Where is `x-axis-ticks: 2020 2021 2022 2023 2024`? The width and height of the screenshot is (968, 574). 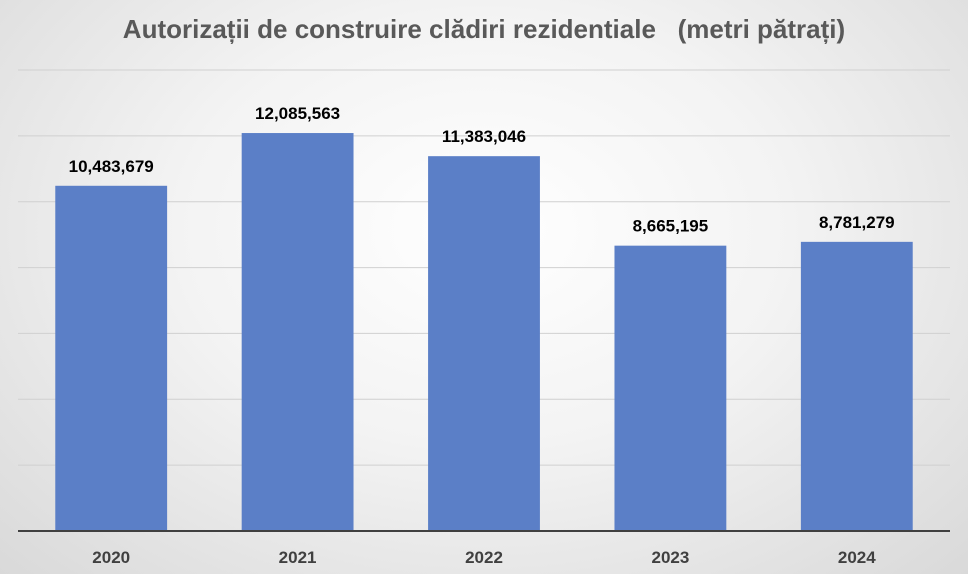
x-axis-ticks: 2020 2021 2022 2023 2024 is located at coordinates (484, 557).